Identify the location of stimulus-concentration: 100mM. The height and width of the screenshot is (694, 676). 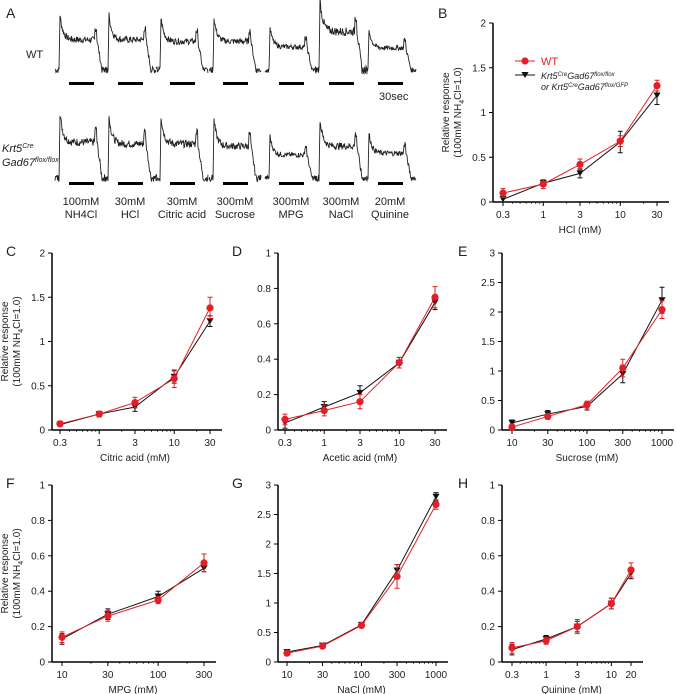
(81, 202).